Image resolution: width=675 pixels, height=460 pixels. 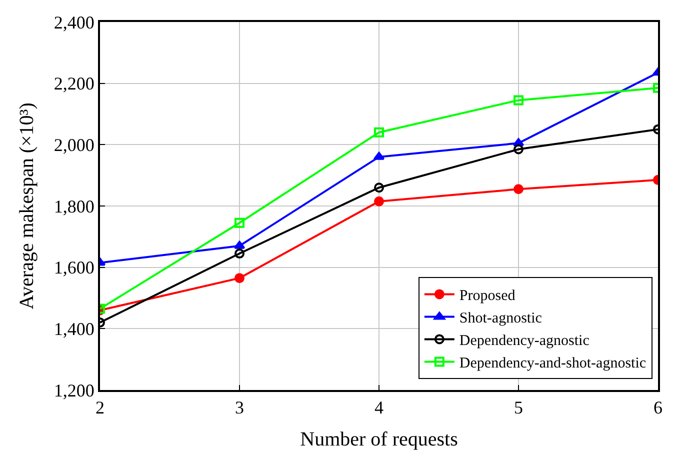 What do you see at coordinates (518, 408) in the screenshot?
I see `x-tick-label: 5` at bounding box center [518, 408].